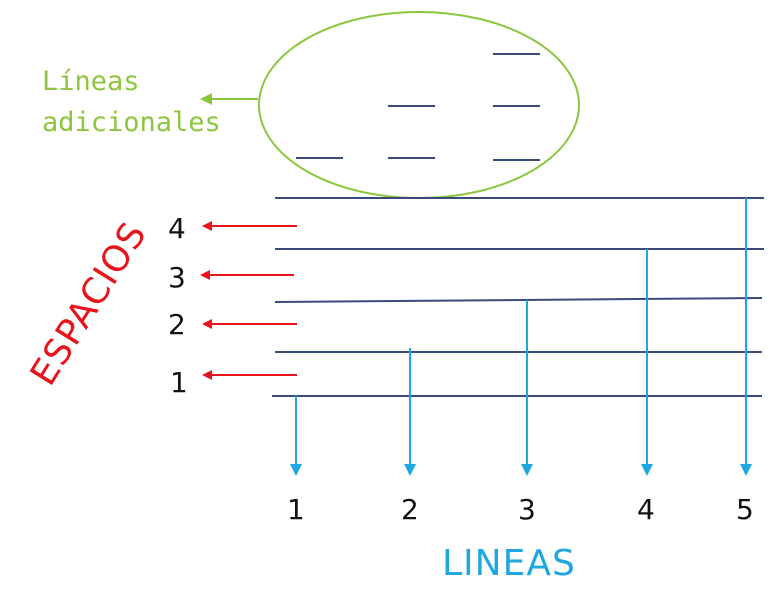 The image size is (780, 611). What do you see at coordinates (646, 509) in the screenshot?
I see `line-number-4: 4` at bounding box center [646, 509].